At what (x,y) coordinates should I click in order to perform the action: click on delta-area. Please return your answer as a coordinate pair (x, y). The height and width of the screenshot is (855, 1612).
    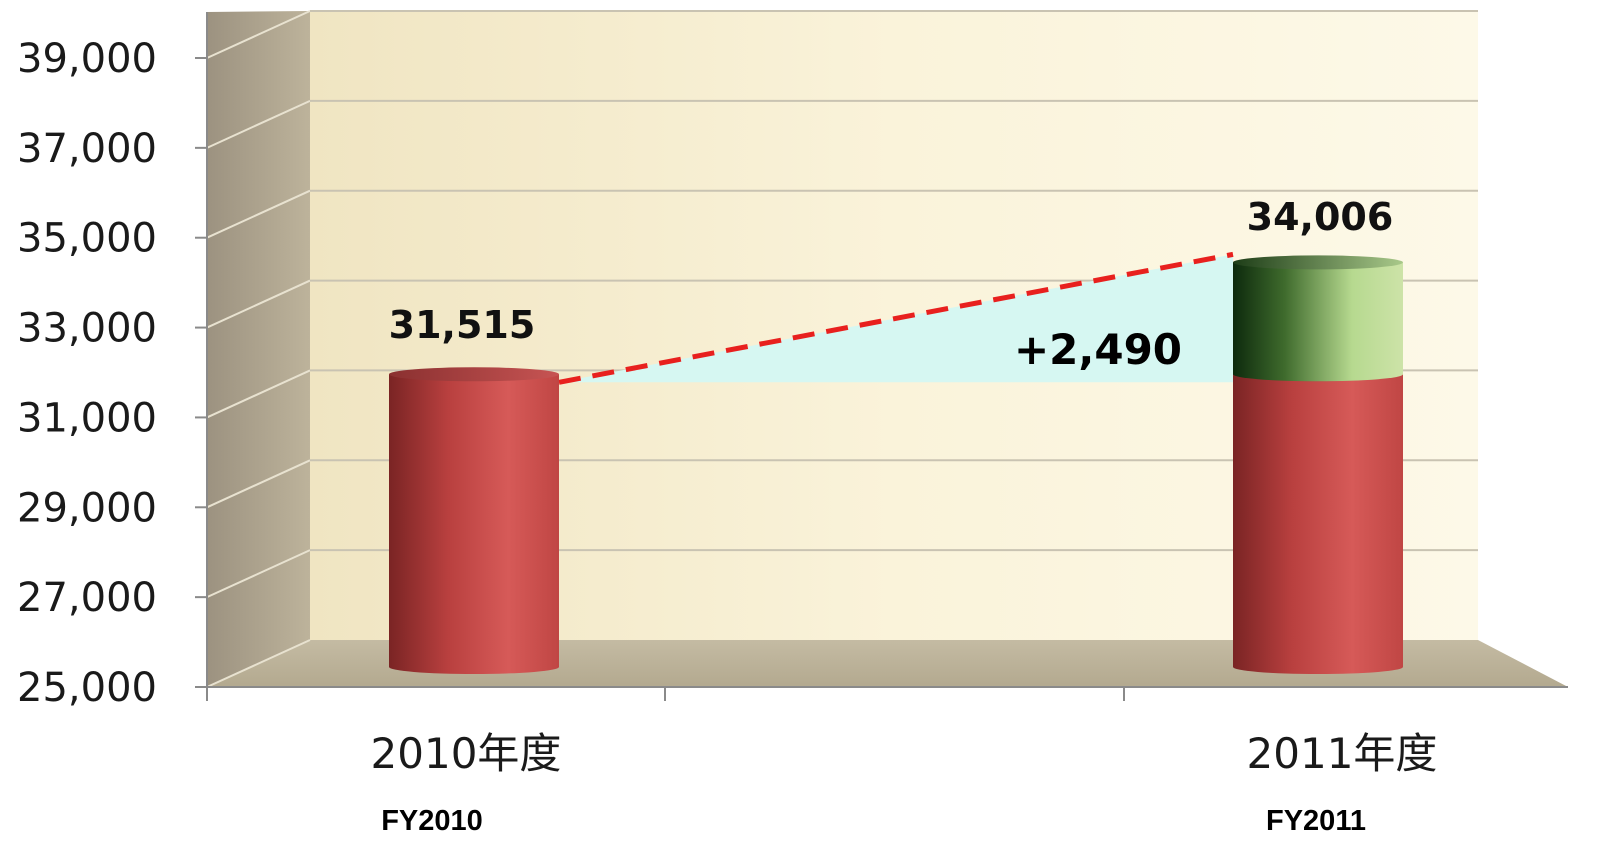
    Looking at the image, I should click on (896, 318).